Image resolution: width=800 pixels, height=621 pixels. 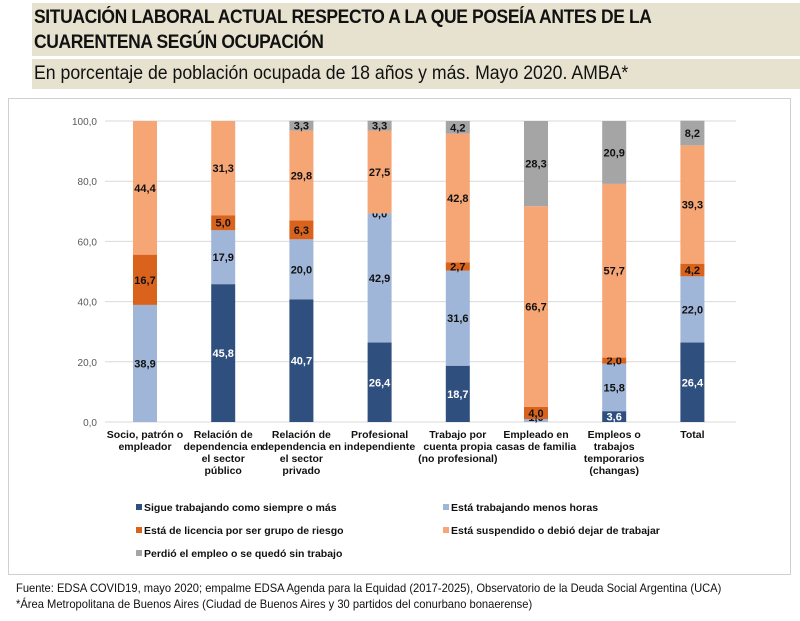 I want to click on x-category-label: trabajos, so click(x=614, y=447).